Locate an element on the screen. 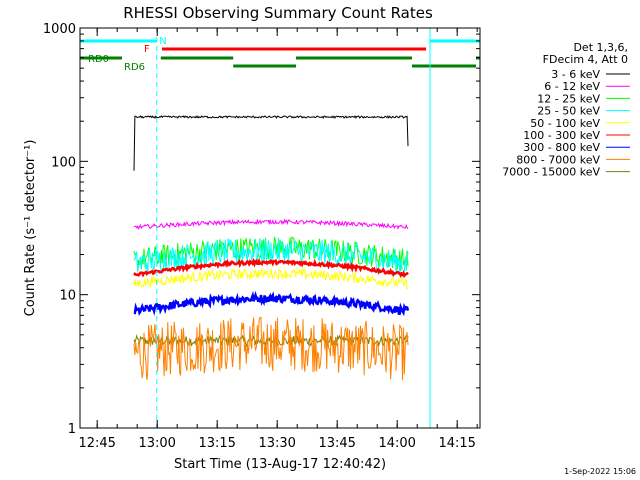 This screenshot has width=640, height=480. flag-label: N is located at coordinates (162, 41).